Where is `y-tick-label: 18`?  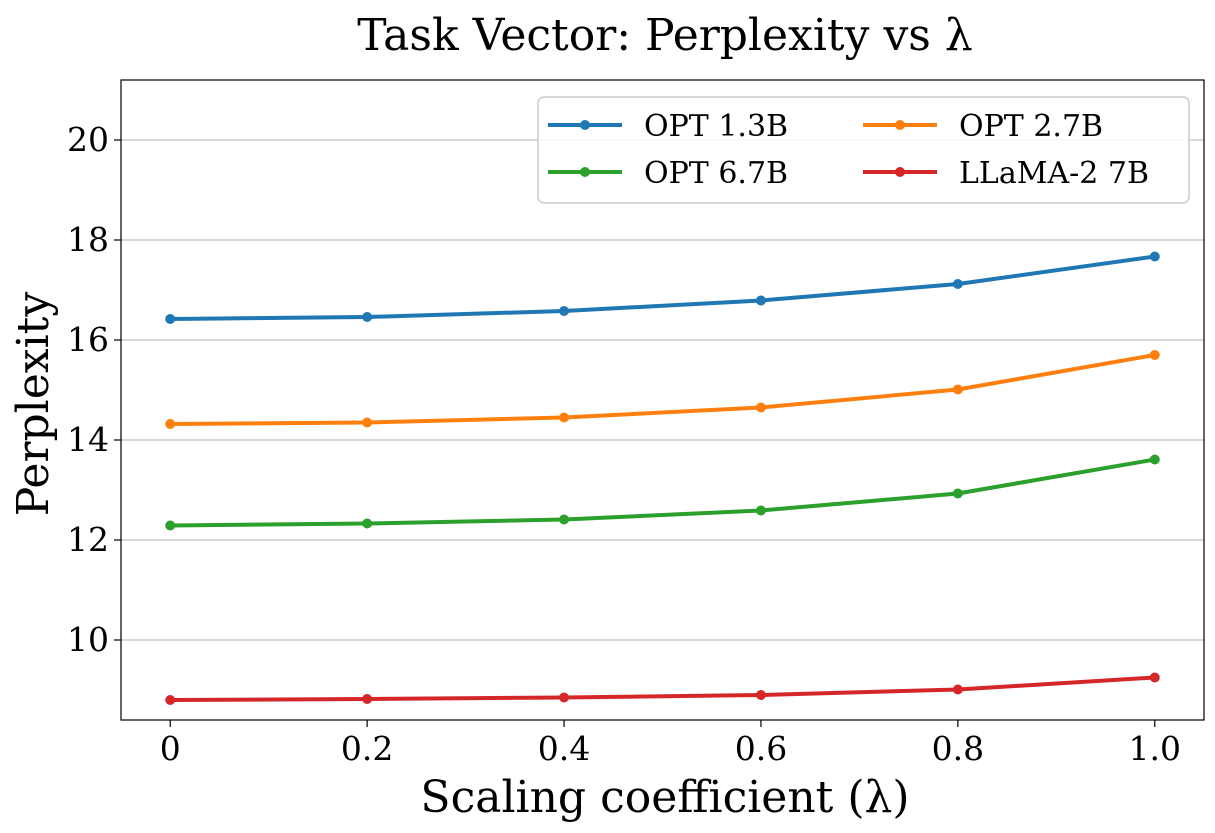
y-tick-label: 18 is located at coordinates (88, 239).